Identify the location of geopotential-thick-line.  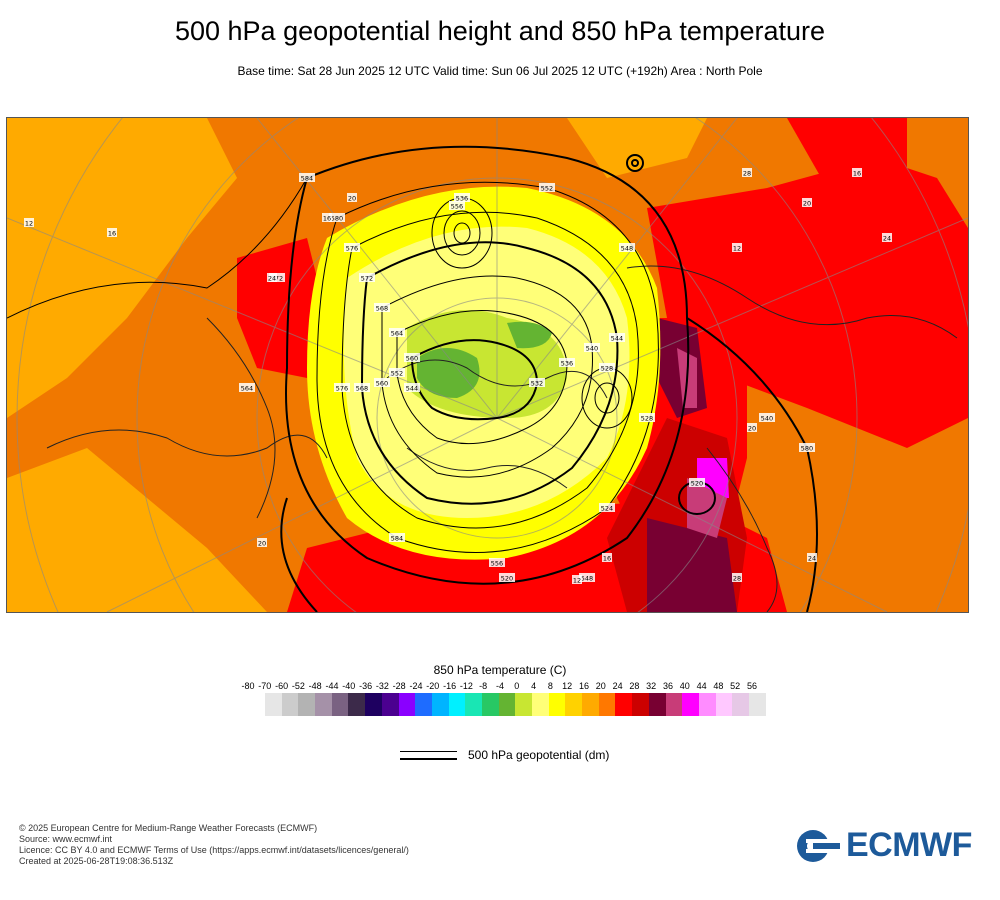
(428, 759).